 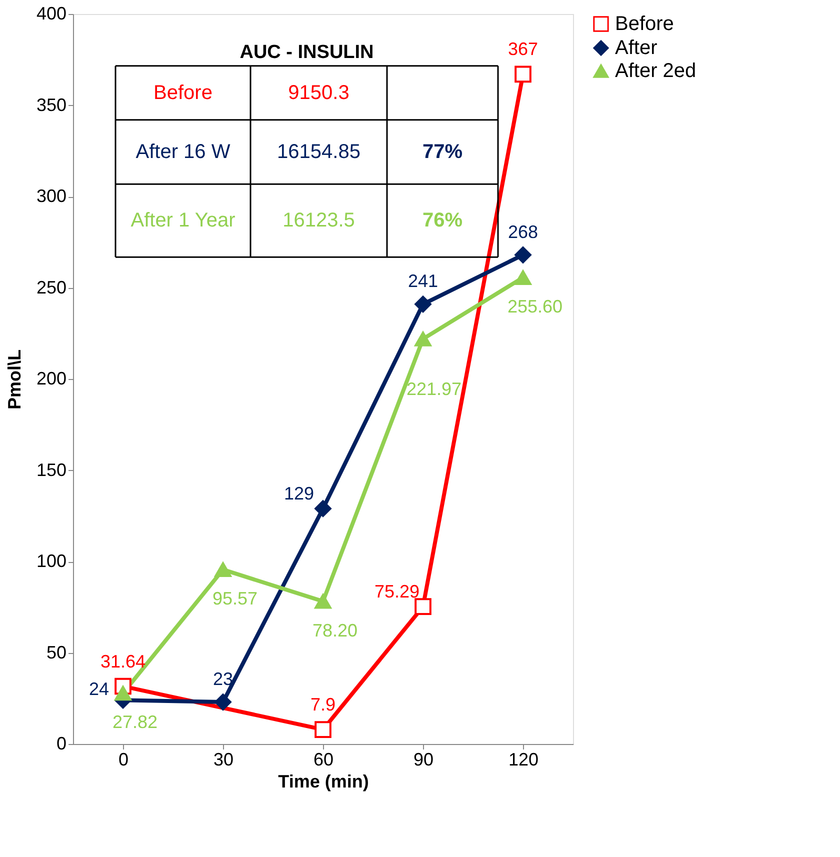 I want to click on data-label: 78.20, so click(x=335, y=630).